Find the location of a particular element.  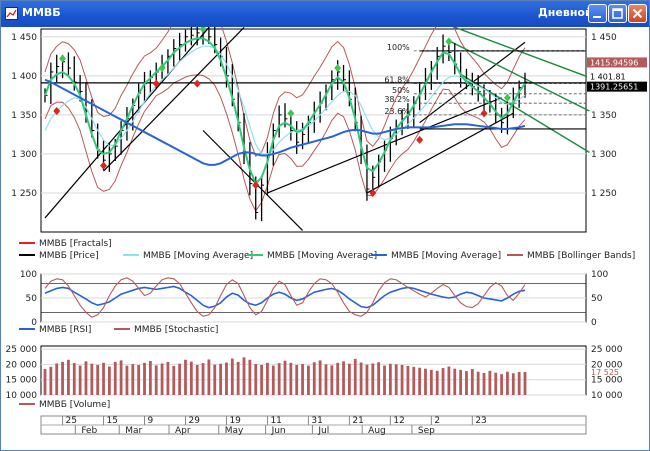

legend-label: ММВБ [RSI] is located at coordinates (65, 330).